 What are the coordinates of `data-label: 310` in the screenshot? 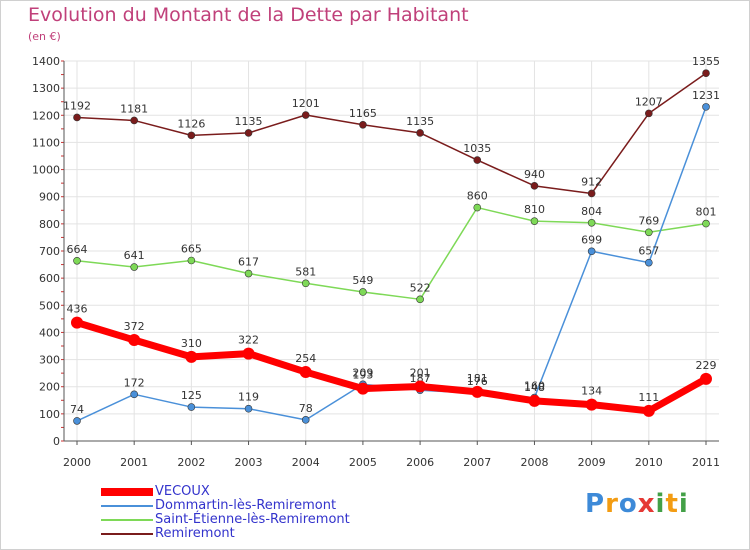 It's located at (191, 343).